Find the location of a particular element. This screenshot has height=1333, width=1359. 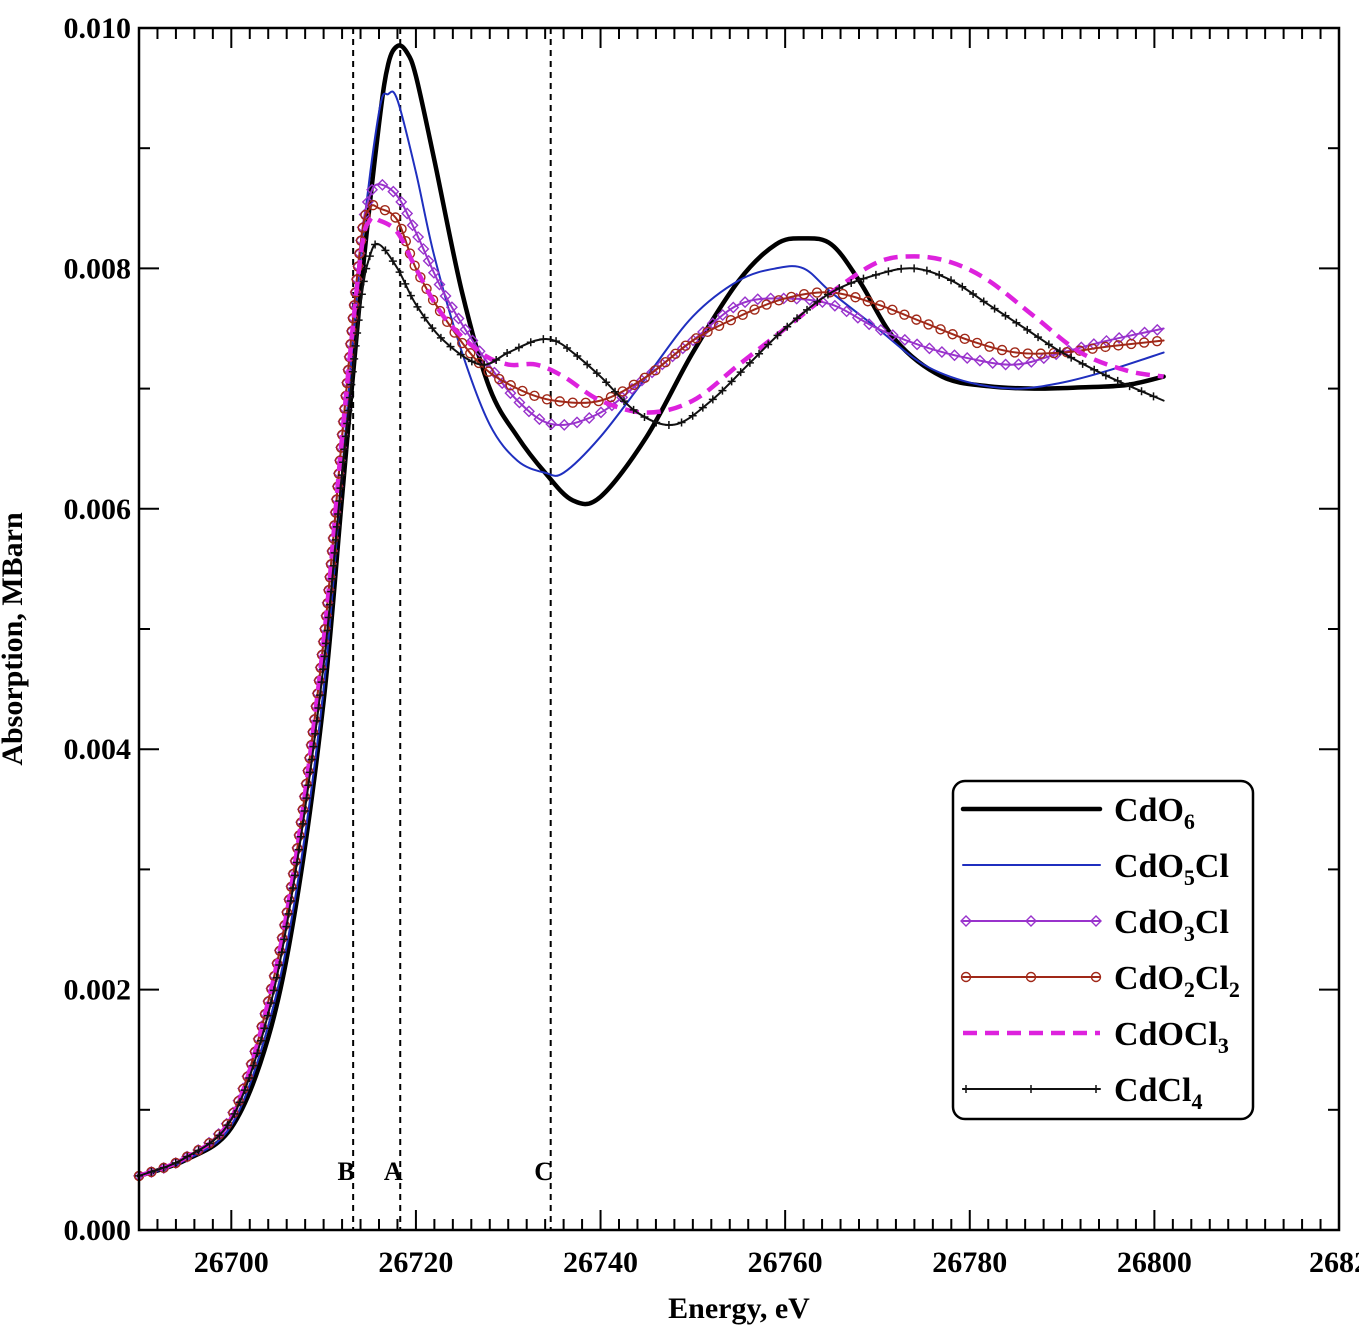

y-tick-label: 0.004 is located at coordinates (98, 749).